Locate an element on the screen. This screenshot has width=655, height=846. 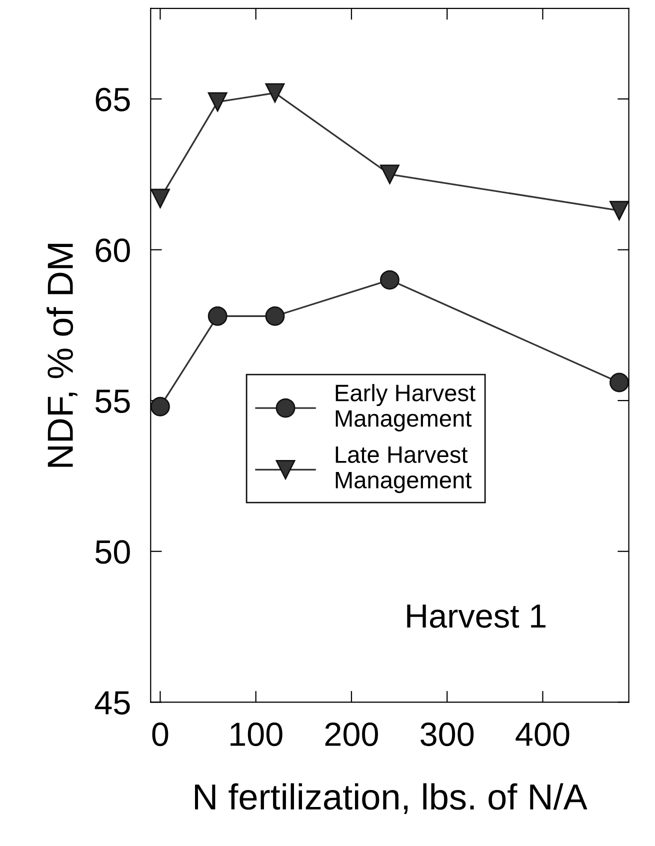
y-tick-label: 50 is located at coordinates (112, 552).